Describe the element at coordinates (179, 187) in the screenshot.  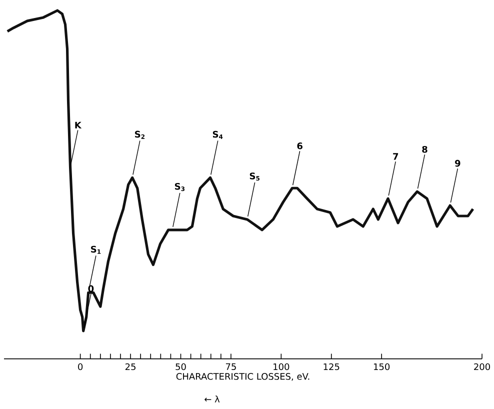
I see `annotation: S$_{3}$` at that location.